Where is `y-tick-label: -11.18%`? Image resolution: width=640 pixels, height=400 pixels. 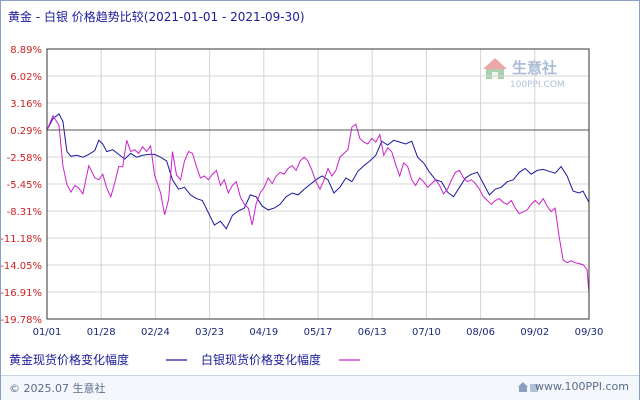
y-tick-label: -11.18% is located at coordinates (21, 239).